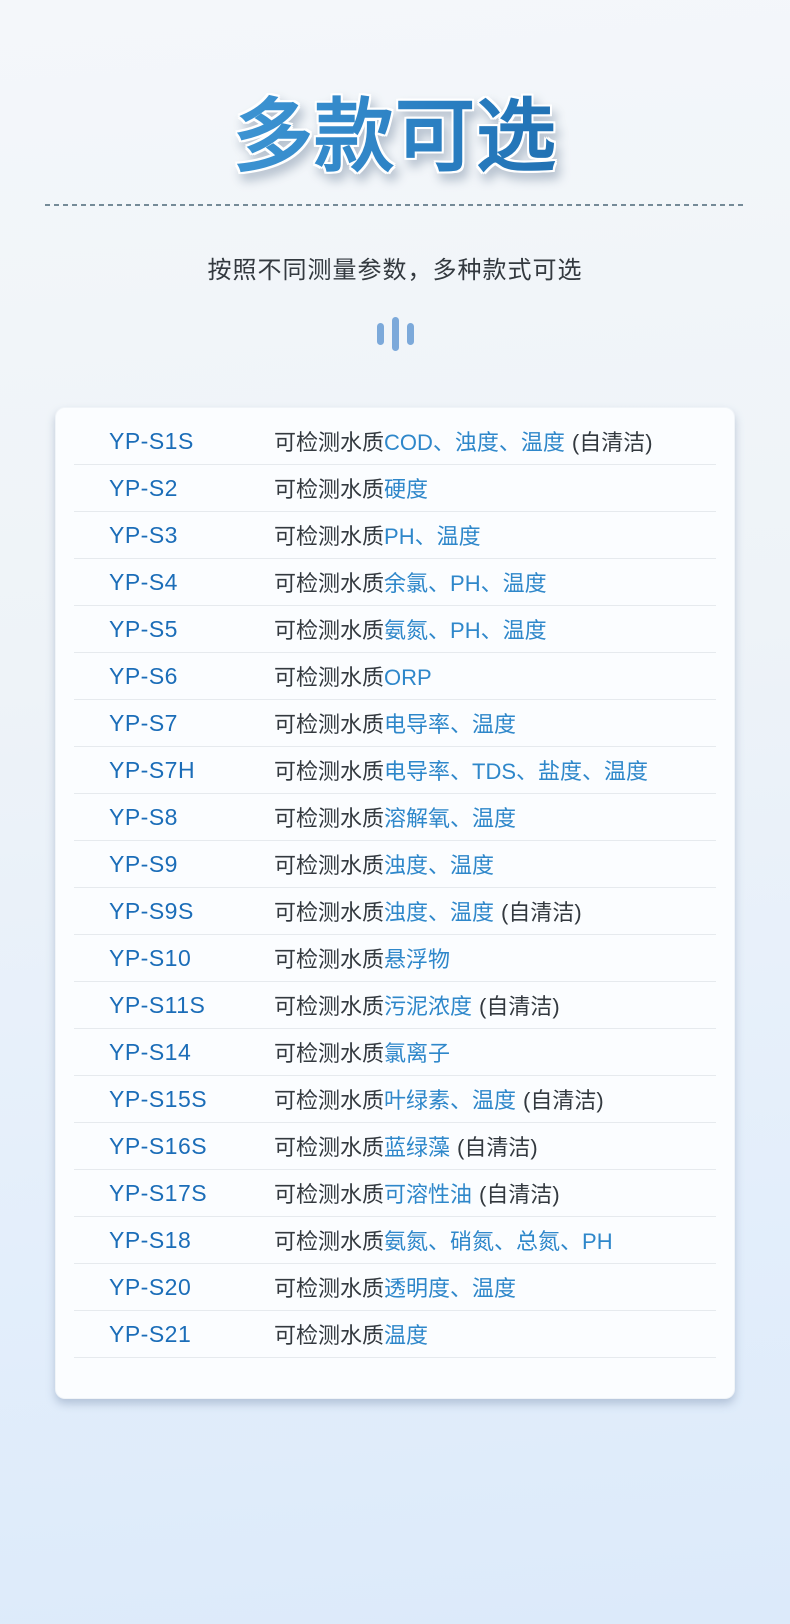 The width and height of the screenshot is (790, 1624). What do you see at coordinates (157, 1004) in the screenshot?
I see `model-name: YP-S11S` at bounding box center [157, 1004].